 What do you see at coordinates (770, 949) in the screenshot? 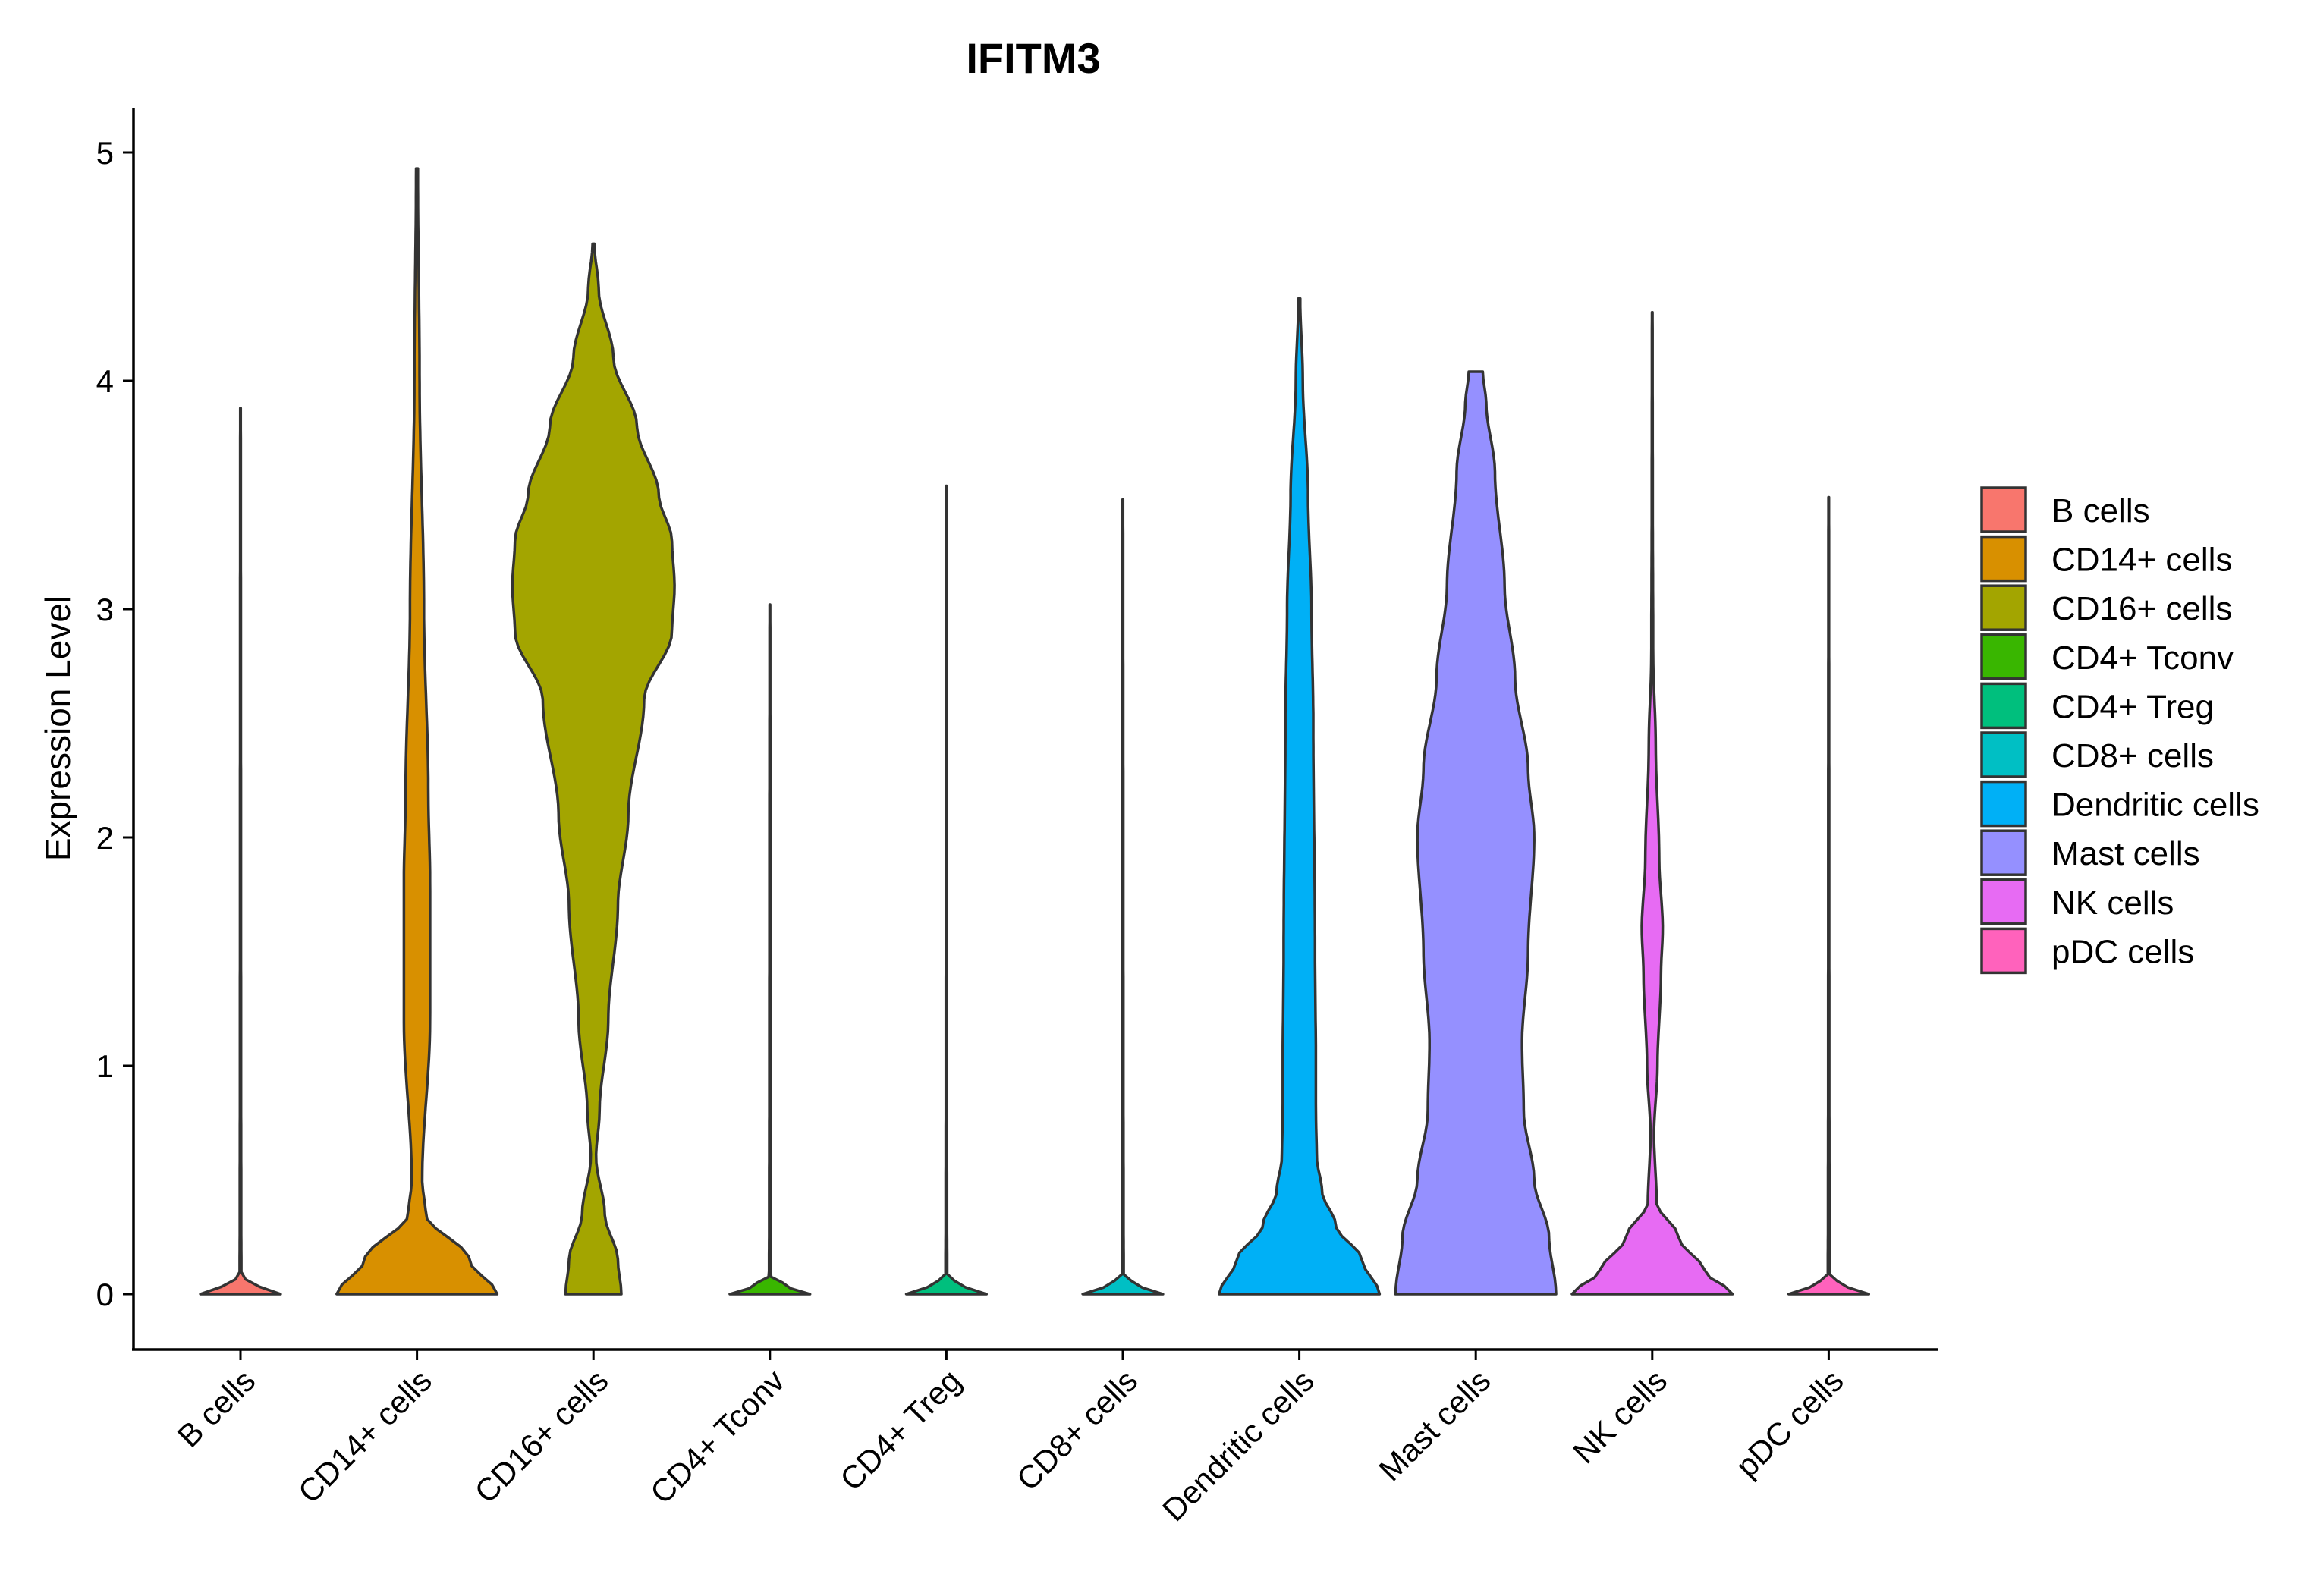
I see `violin-cd4-plus-tconv` at bounding box center [770, 949].